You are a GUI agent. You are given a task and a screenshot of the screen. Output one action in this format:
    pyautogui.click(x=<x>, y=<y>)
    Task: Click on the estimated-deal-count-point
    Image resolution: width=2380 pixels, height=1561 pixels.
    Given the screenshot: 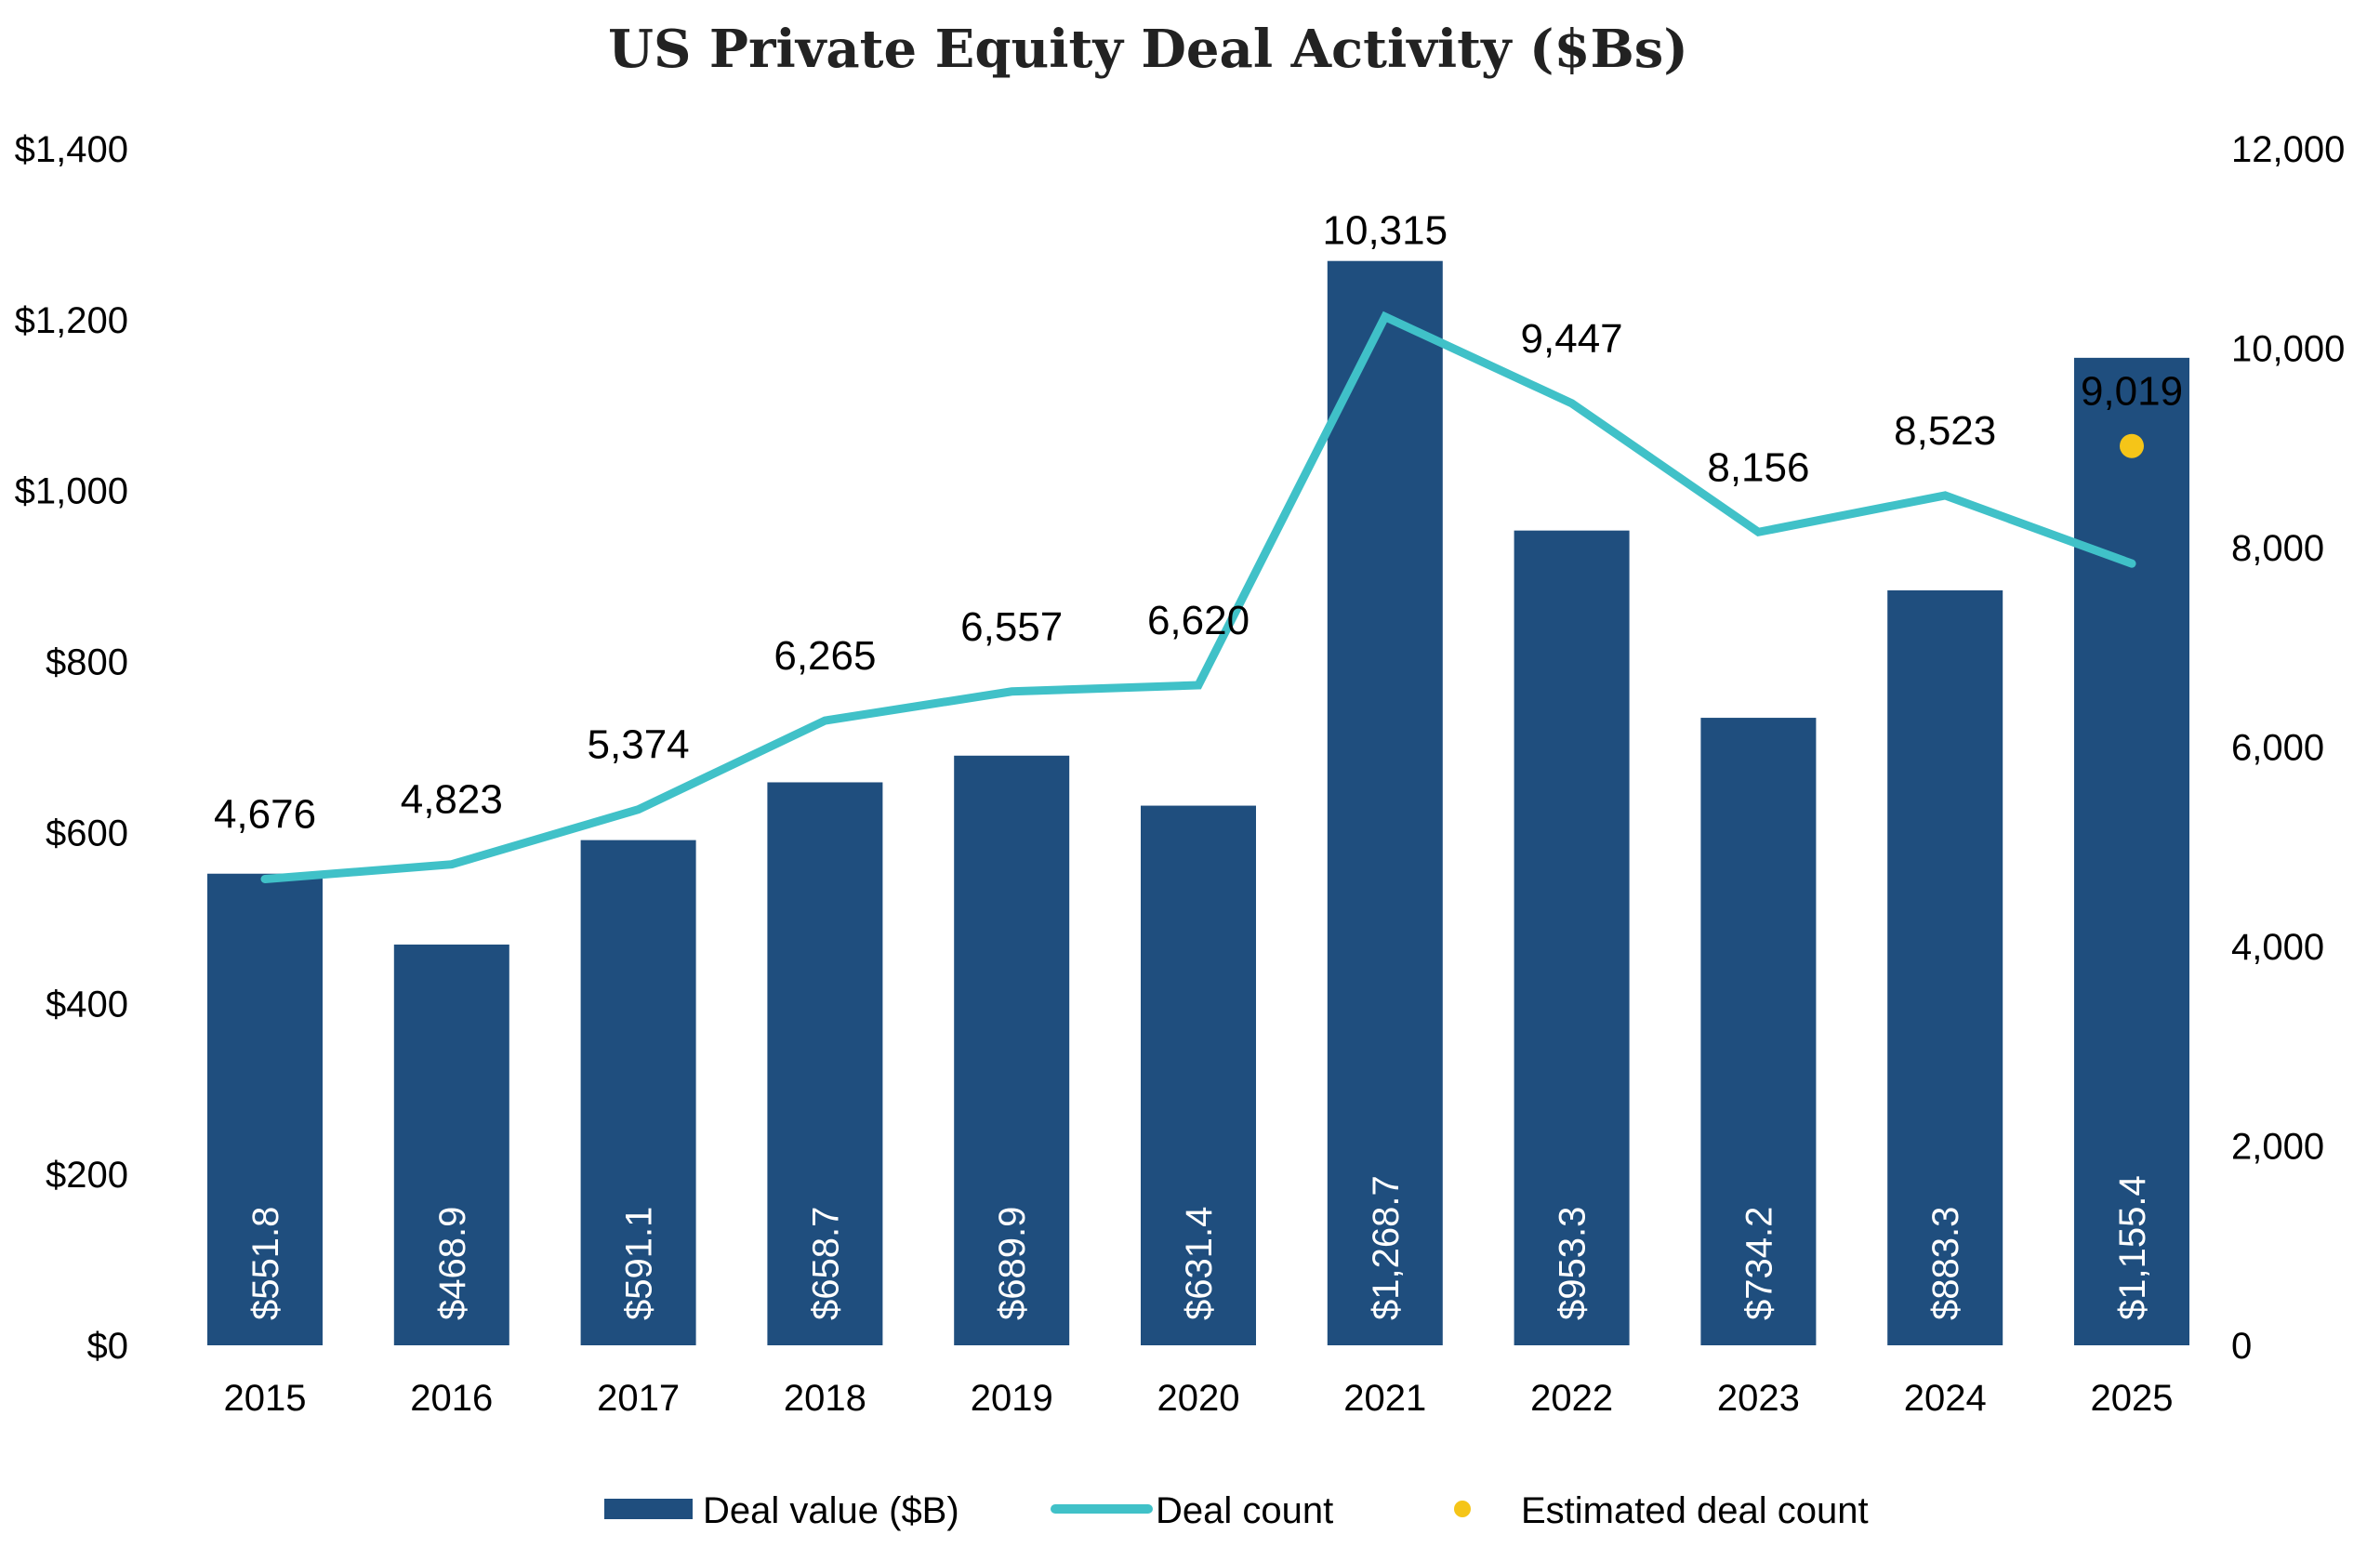 What is the action you would take?
    pyautogui.click(x=2132, y=445)
    